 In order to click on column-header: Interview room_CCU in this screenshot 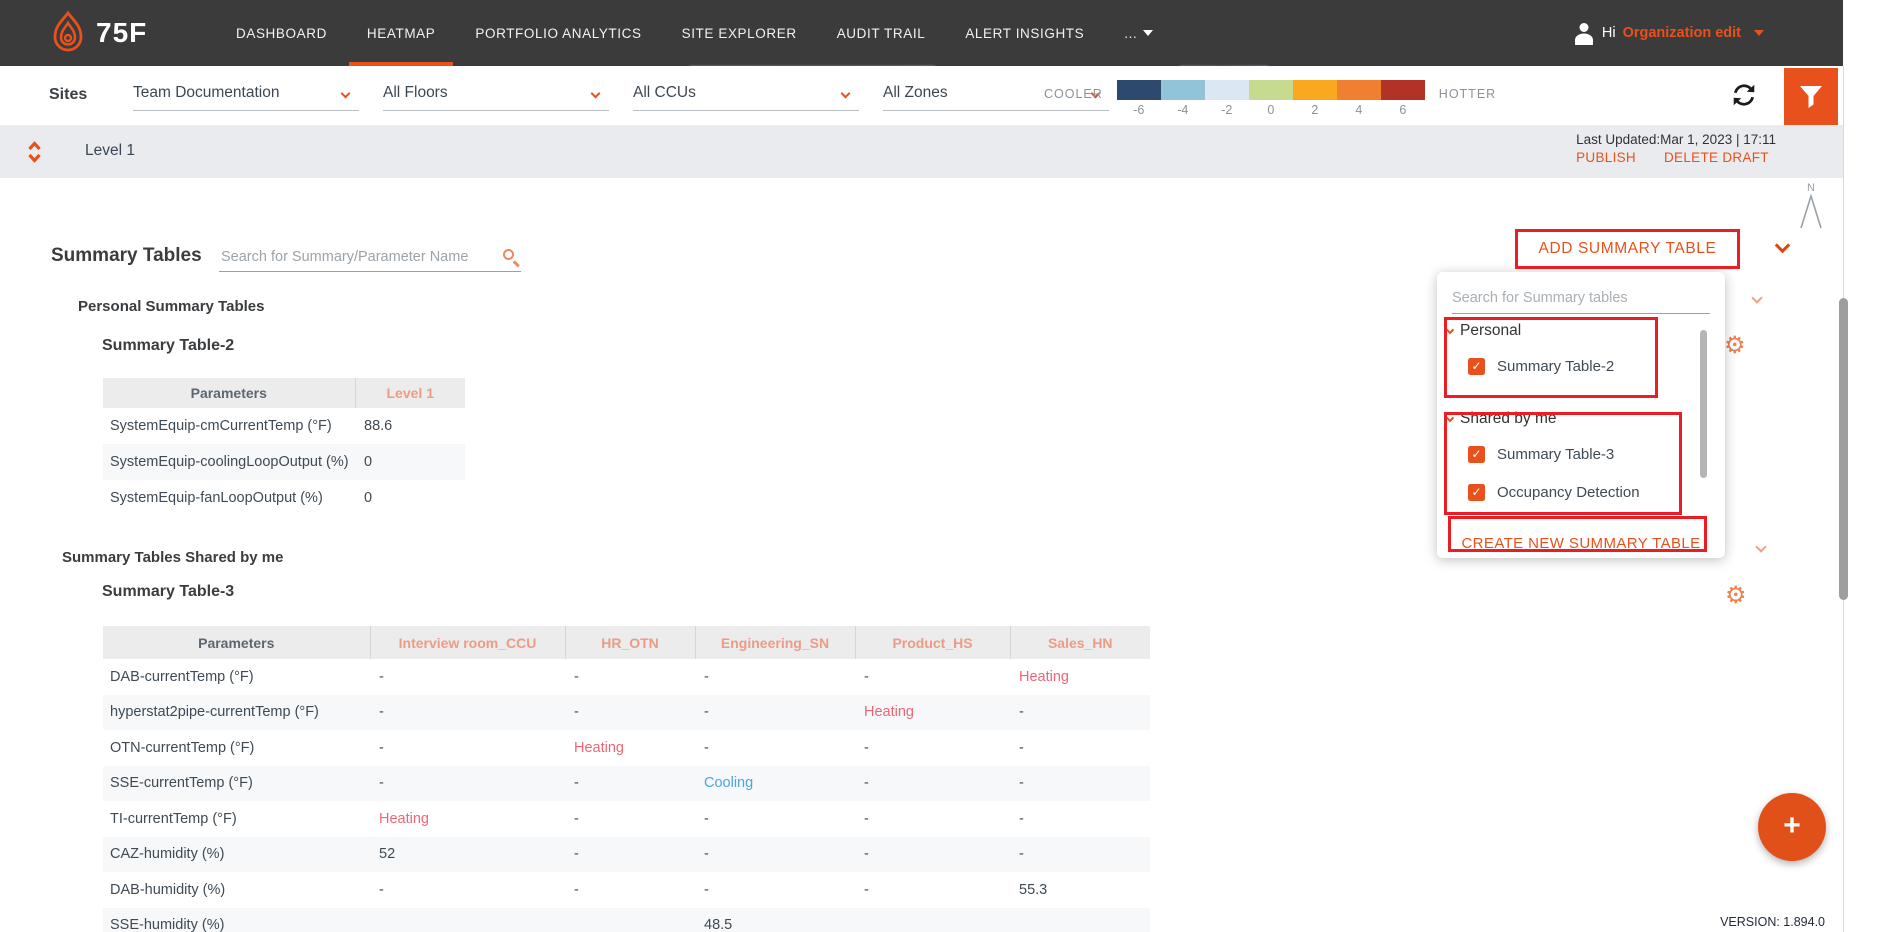, I will do `click(467, 642)`.